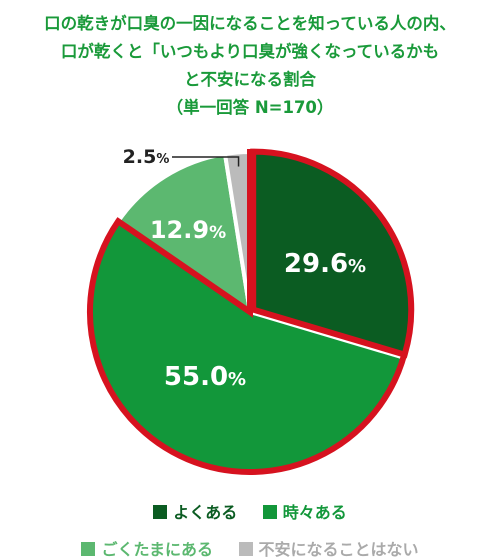  What do you see at coordinates (146, 157) in the screenshot?
I see `label-never: 2.5%` at bounding box center [146, 157].